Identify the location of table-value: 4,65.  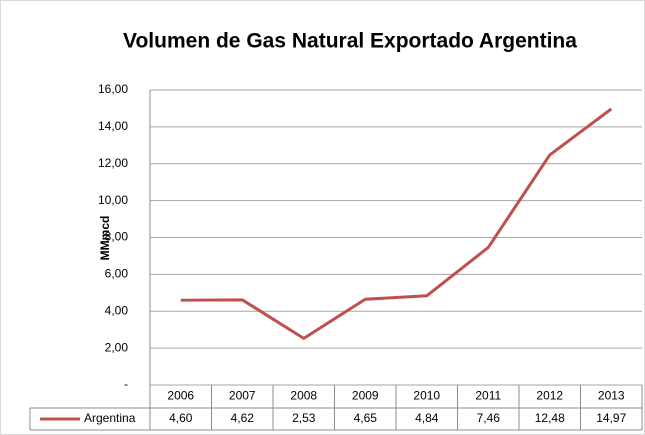
(366, 418).